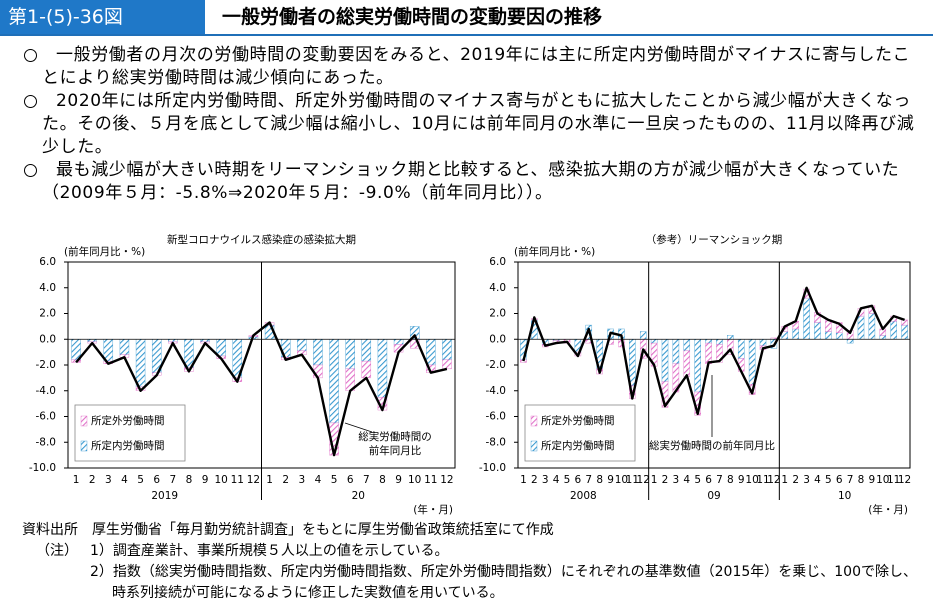 This screenshot has height=609, width=933. I want to click on figure-number: 第1-(5)-36図, so click(102, 17).